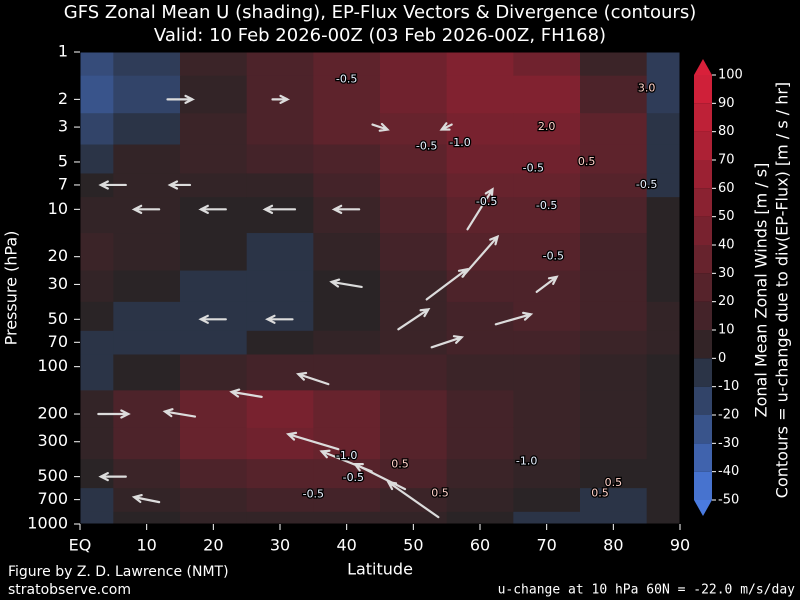 This screenshot has width=800, height=600. I want to click on y-tick-label: 3, so click(63, 126).